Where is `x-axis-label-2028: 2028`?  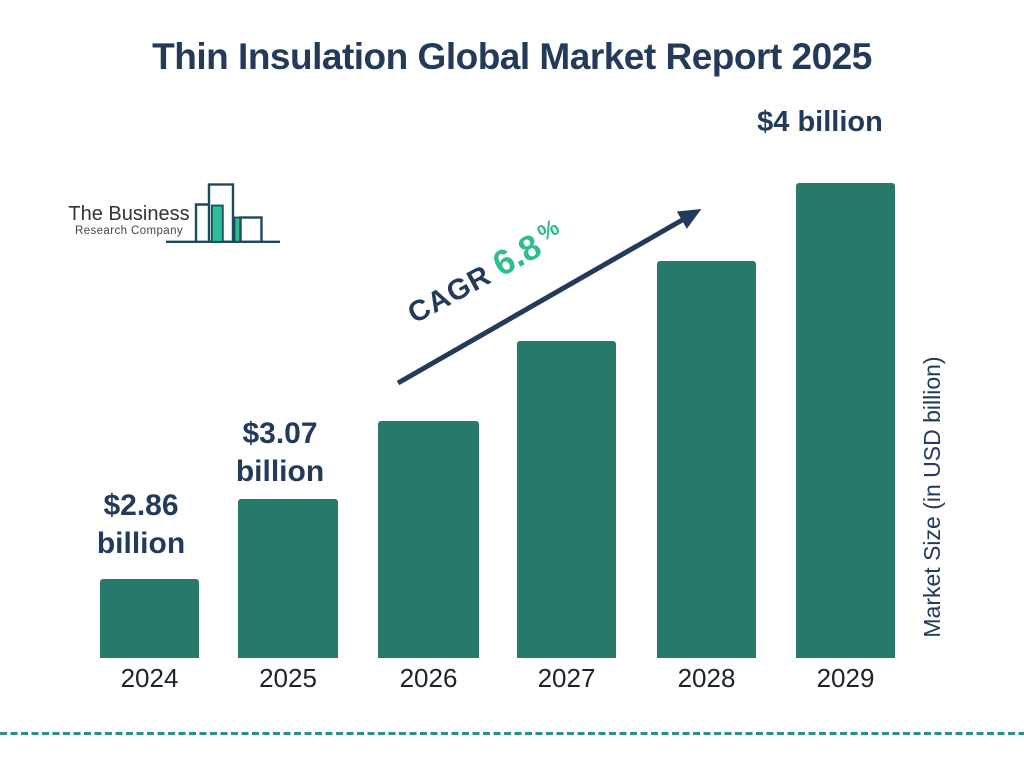 x-axis-label-2028: 2028 is located at coordinates (706, 678).